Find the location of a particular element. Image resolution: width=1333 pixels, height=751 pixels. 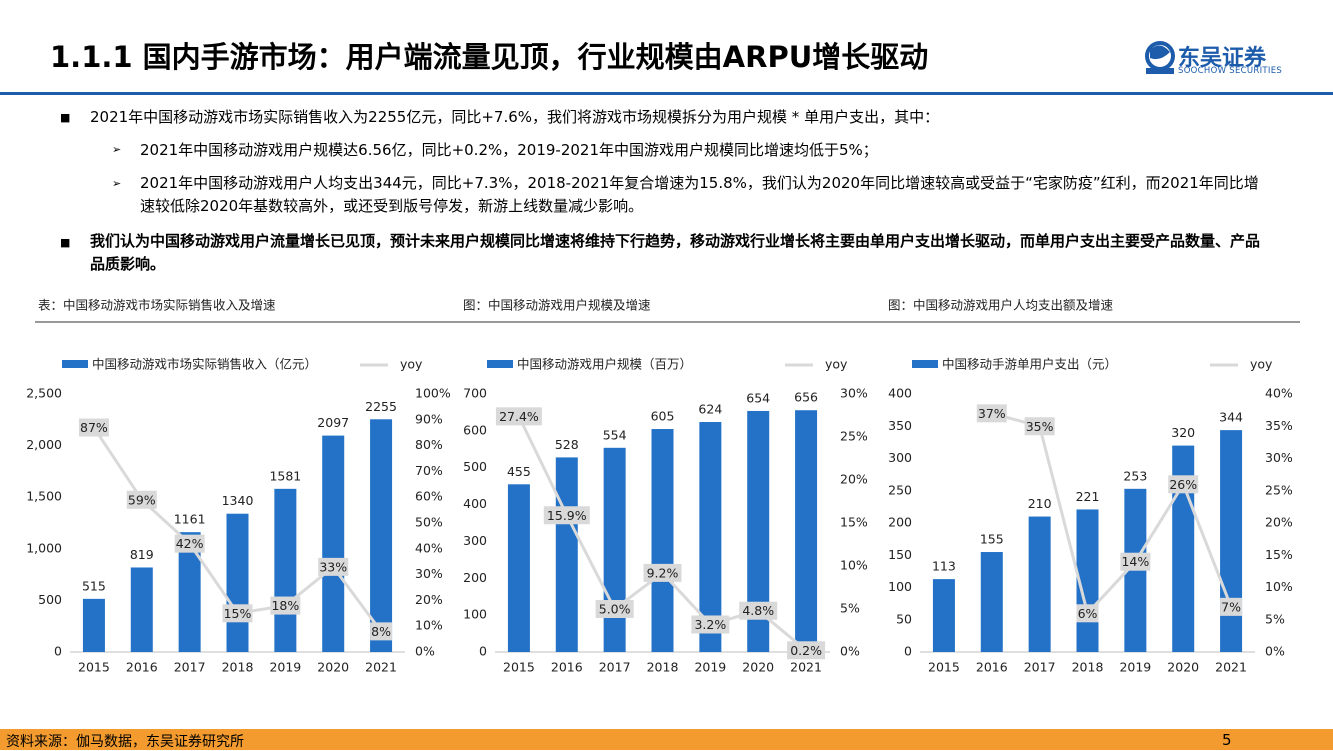

legend-label: 中国移动游戏用户规模（百万） is located at coordinates (604, 364).